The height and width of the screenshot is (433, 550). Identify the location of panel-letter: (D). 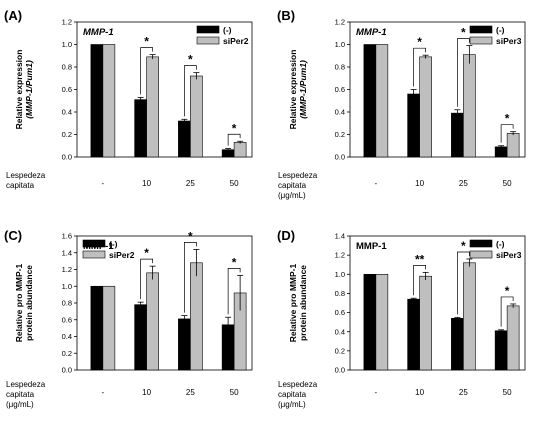
(286, 235).